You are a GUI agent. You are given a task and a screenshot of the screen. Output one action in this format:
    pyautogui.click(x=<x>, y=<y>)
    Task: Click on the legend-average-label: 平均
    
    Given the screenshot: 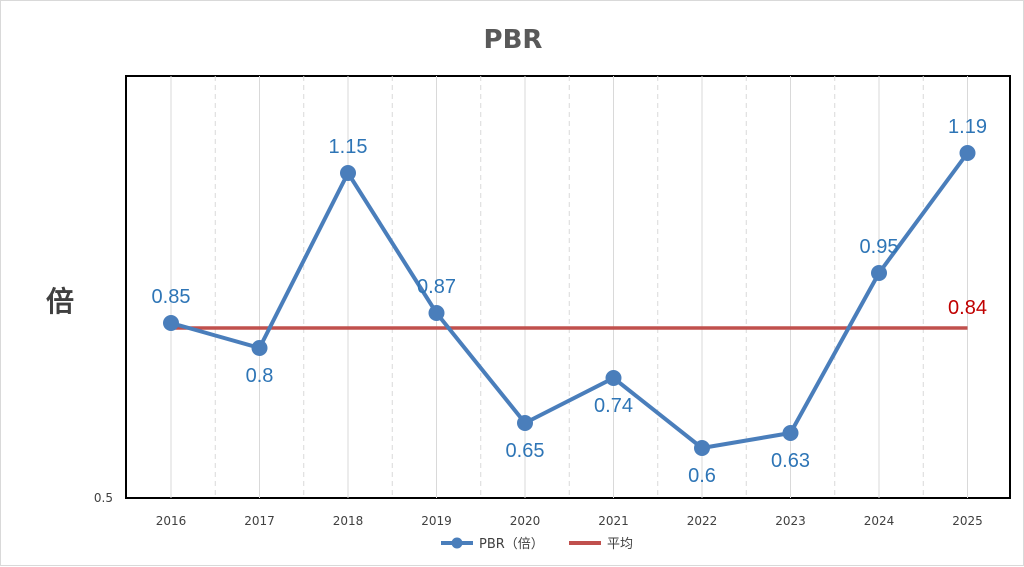 What is the action you would take?
    pyautogui.click(x=620, y=544)
    